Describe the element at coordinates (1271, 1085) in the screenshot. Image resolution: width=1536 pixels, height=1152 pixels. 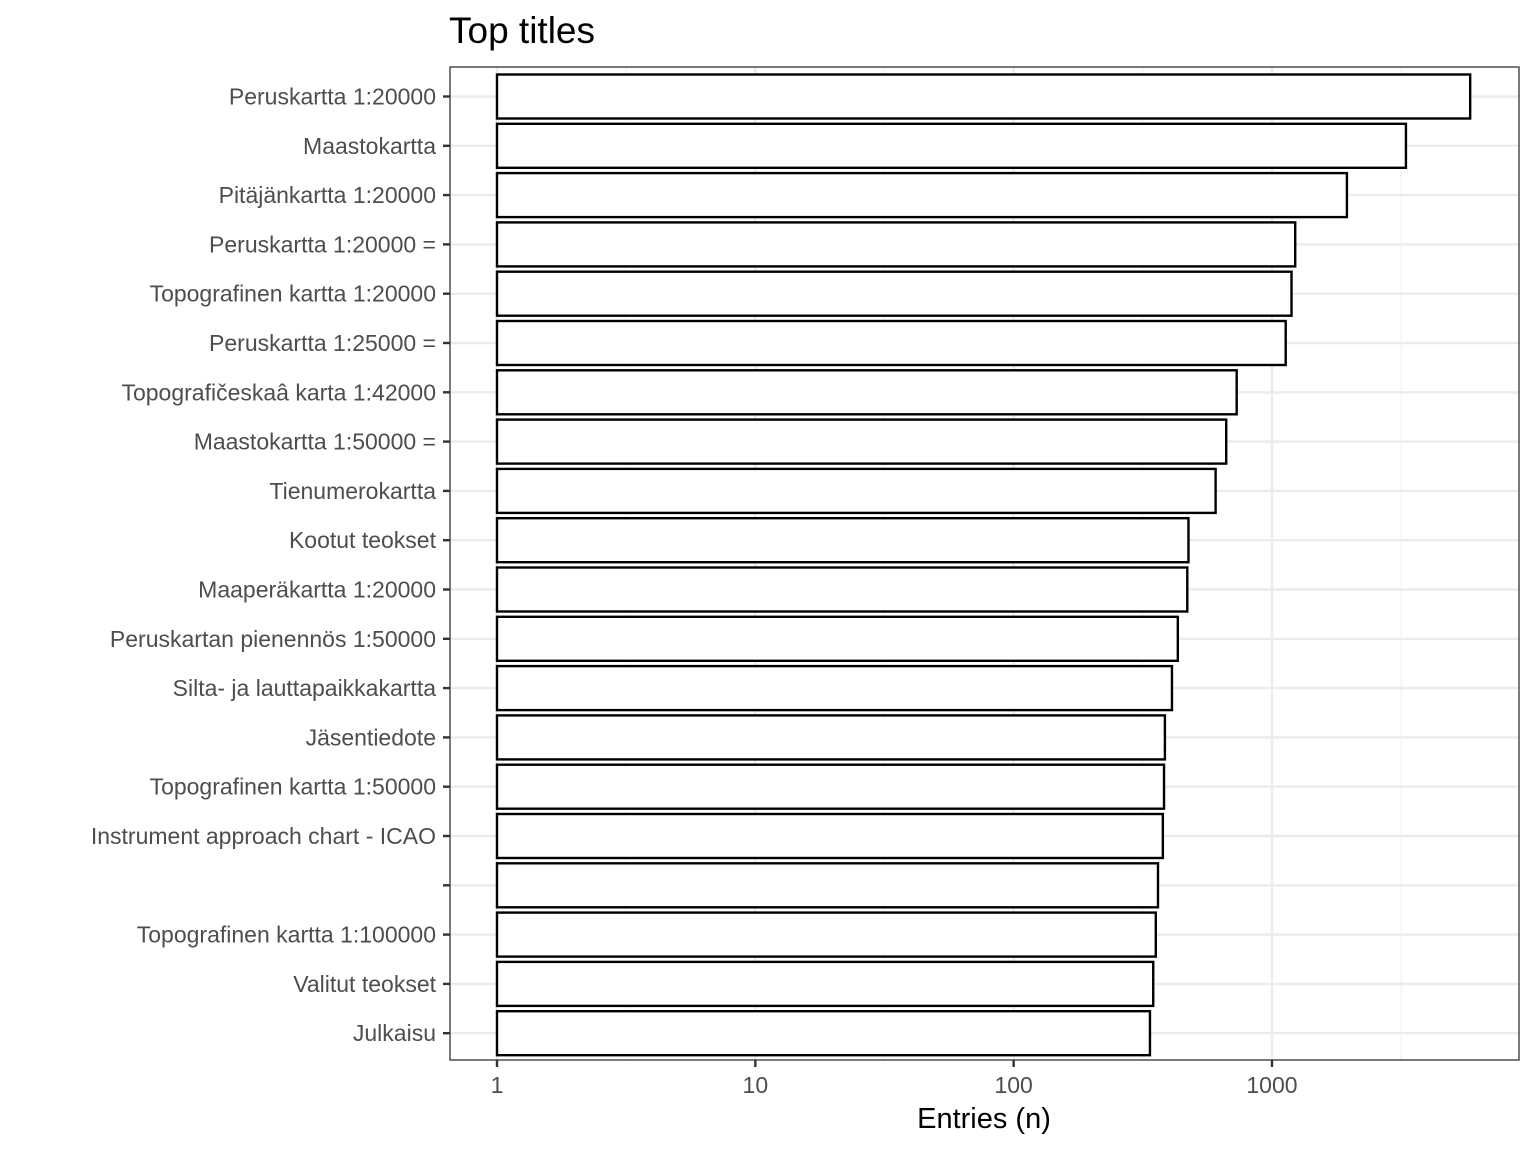
I see `x-tick-label: 1000` at that location.